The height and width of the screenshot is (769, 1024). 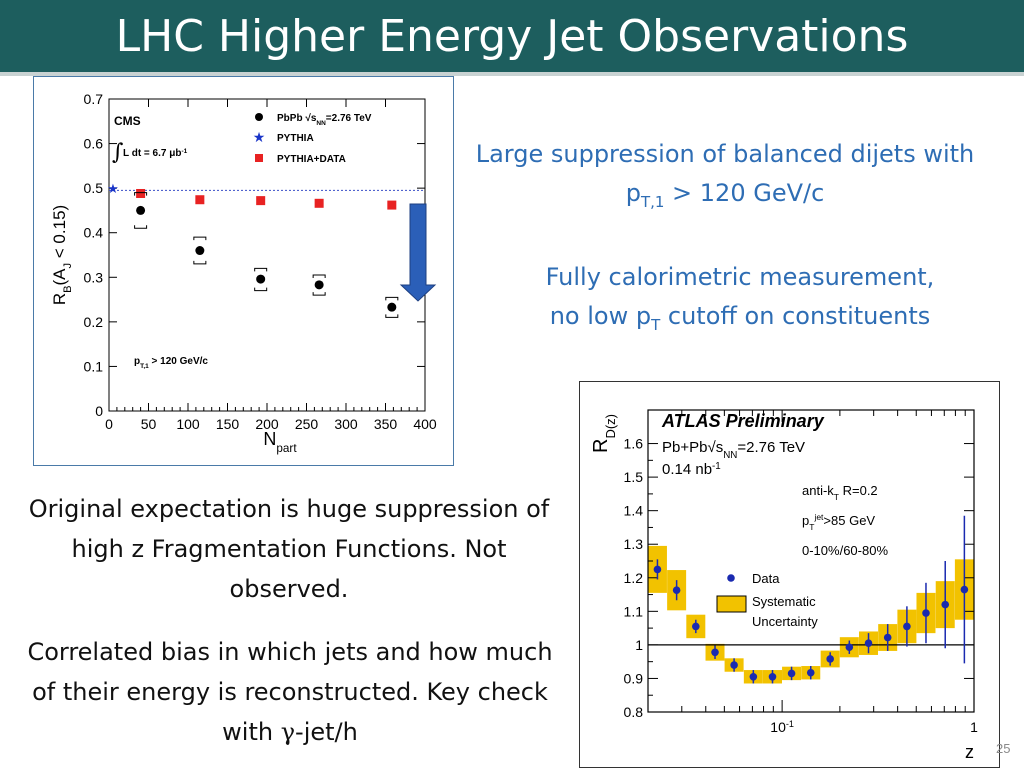 What do you see at coordinates (795, 316) in the screenshot?
I see `point2-line2-tail: cutoff on constituents` at bounding box center [795, 316].